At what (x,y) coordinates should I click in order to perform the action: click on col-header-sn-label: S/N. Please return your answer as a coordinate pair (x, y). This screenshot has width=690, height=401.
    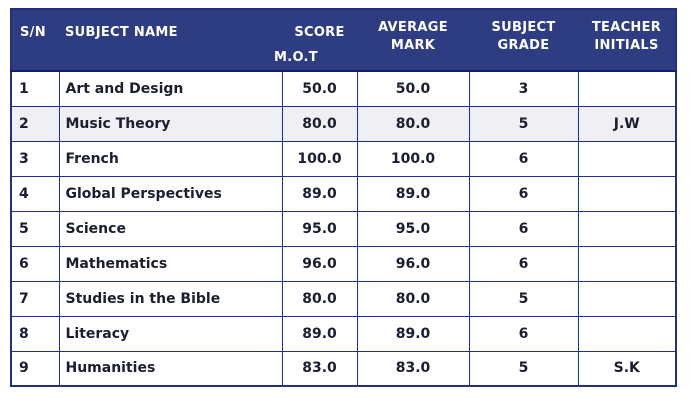
    Looking at the image, I should click on (33, 32).